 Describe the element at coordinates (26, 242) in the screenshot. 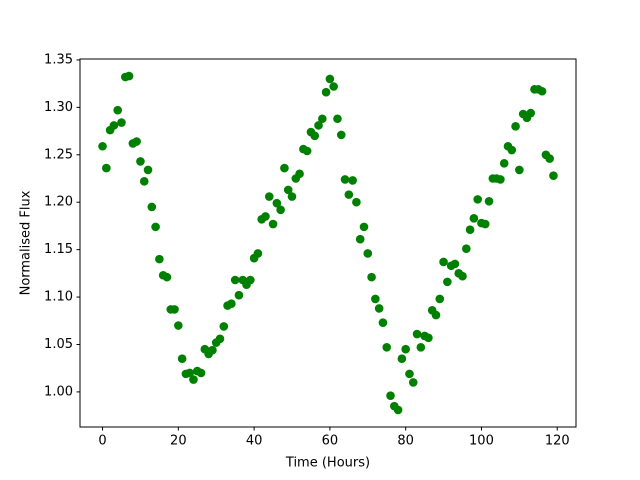

I see `y-axis-label: Normalised Flux` at that location.